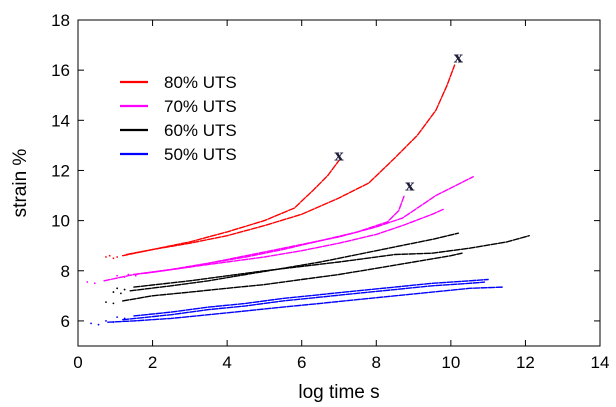  What do you see at coordinates (200, 154) in the screenshot?
I see `legend-label-4: 50% UTS` at bounding box center [200, 154].